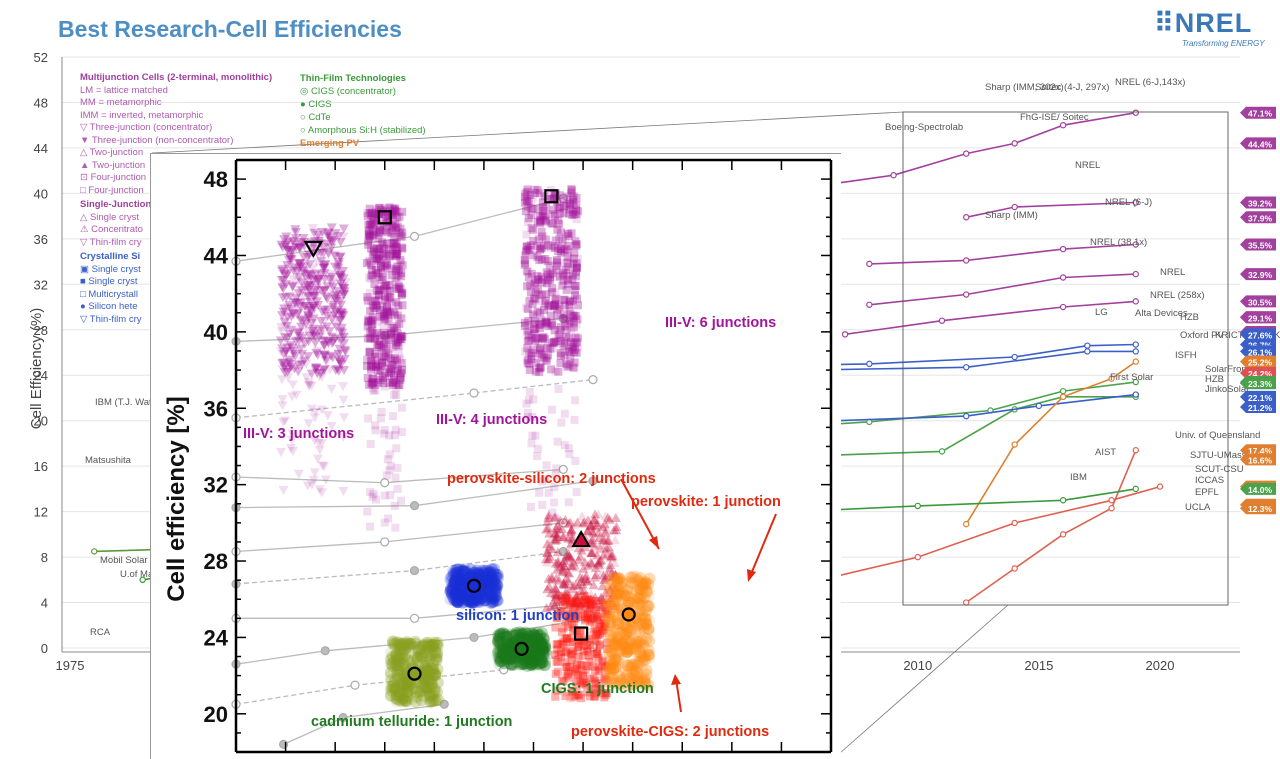 This screenshot has width=1280, height=759. I want to click on circle-outline-icon: ○, so click(304, 117).